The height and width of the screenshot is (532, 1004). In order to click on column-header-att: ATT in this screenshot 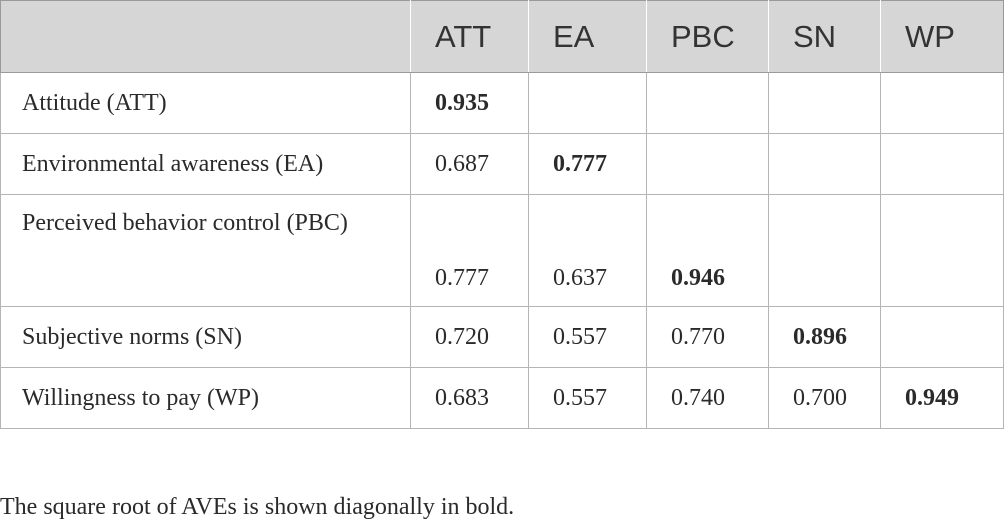, I will do `click(469, 36)`.